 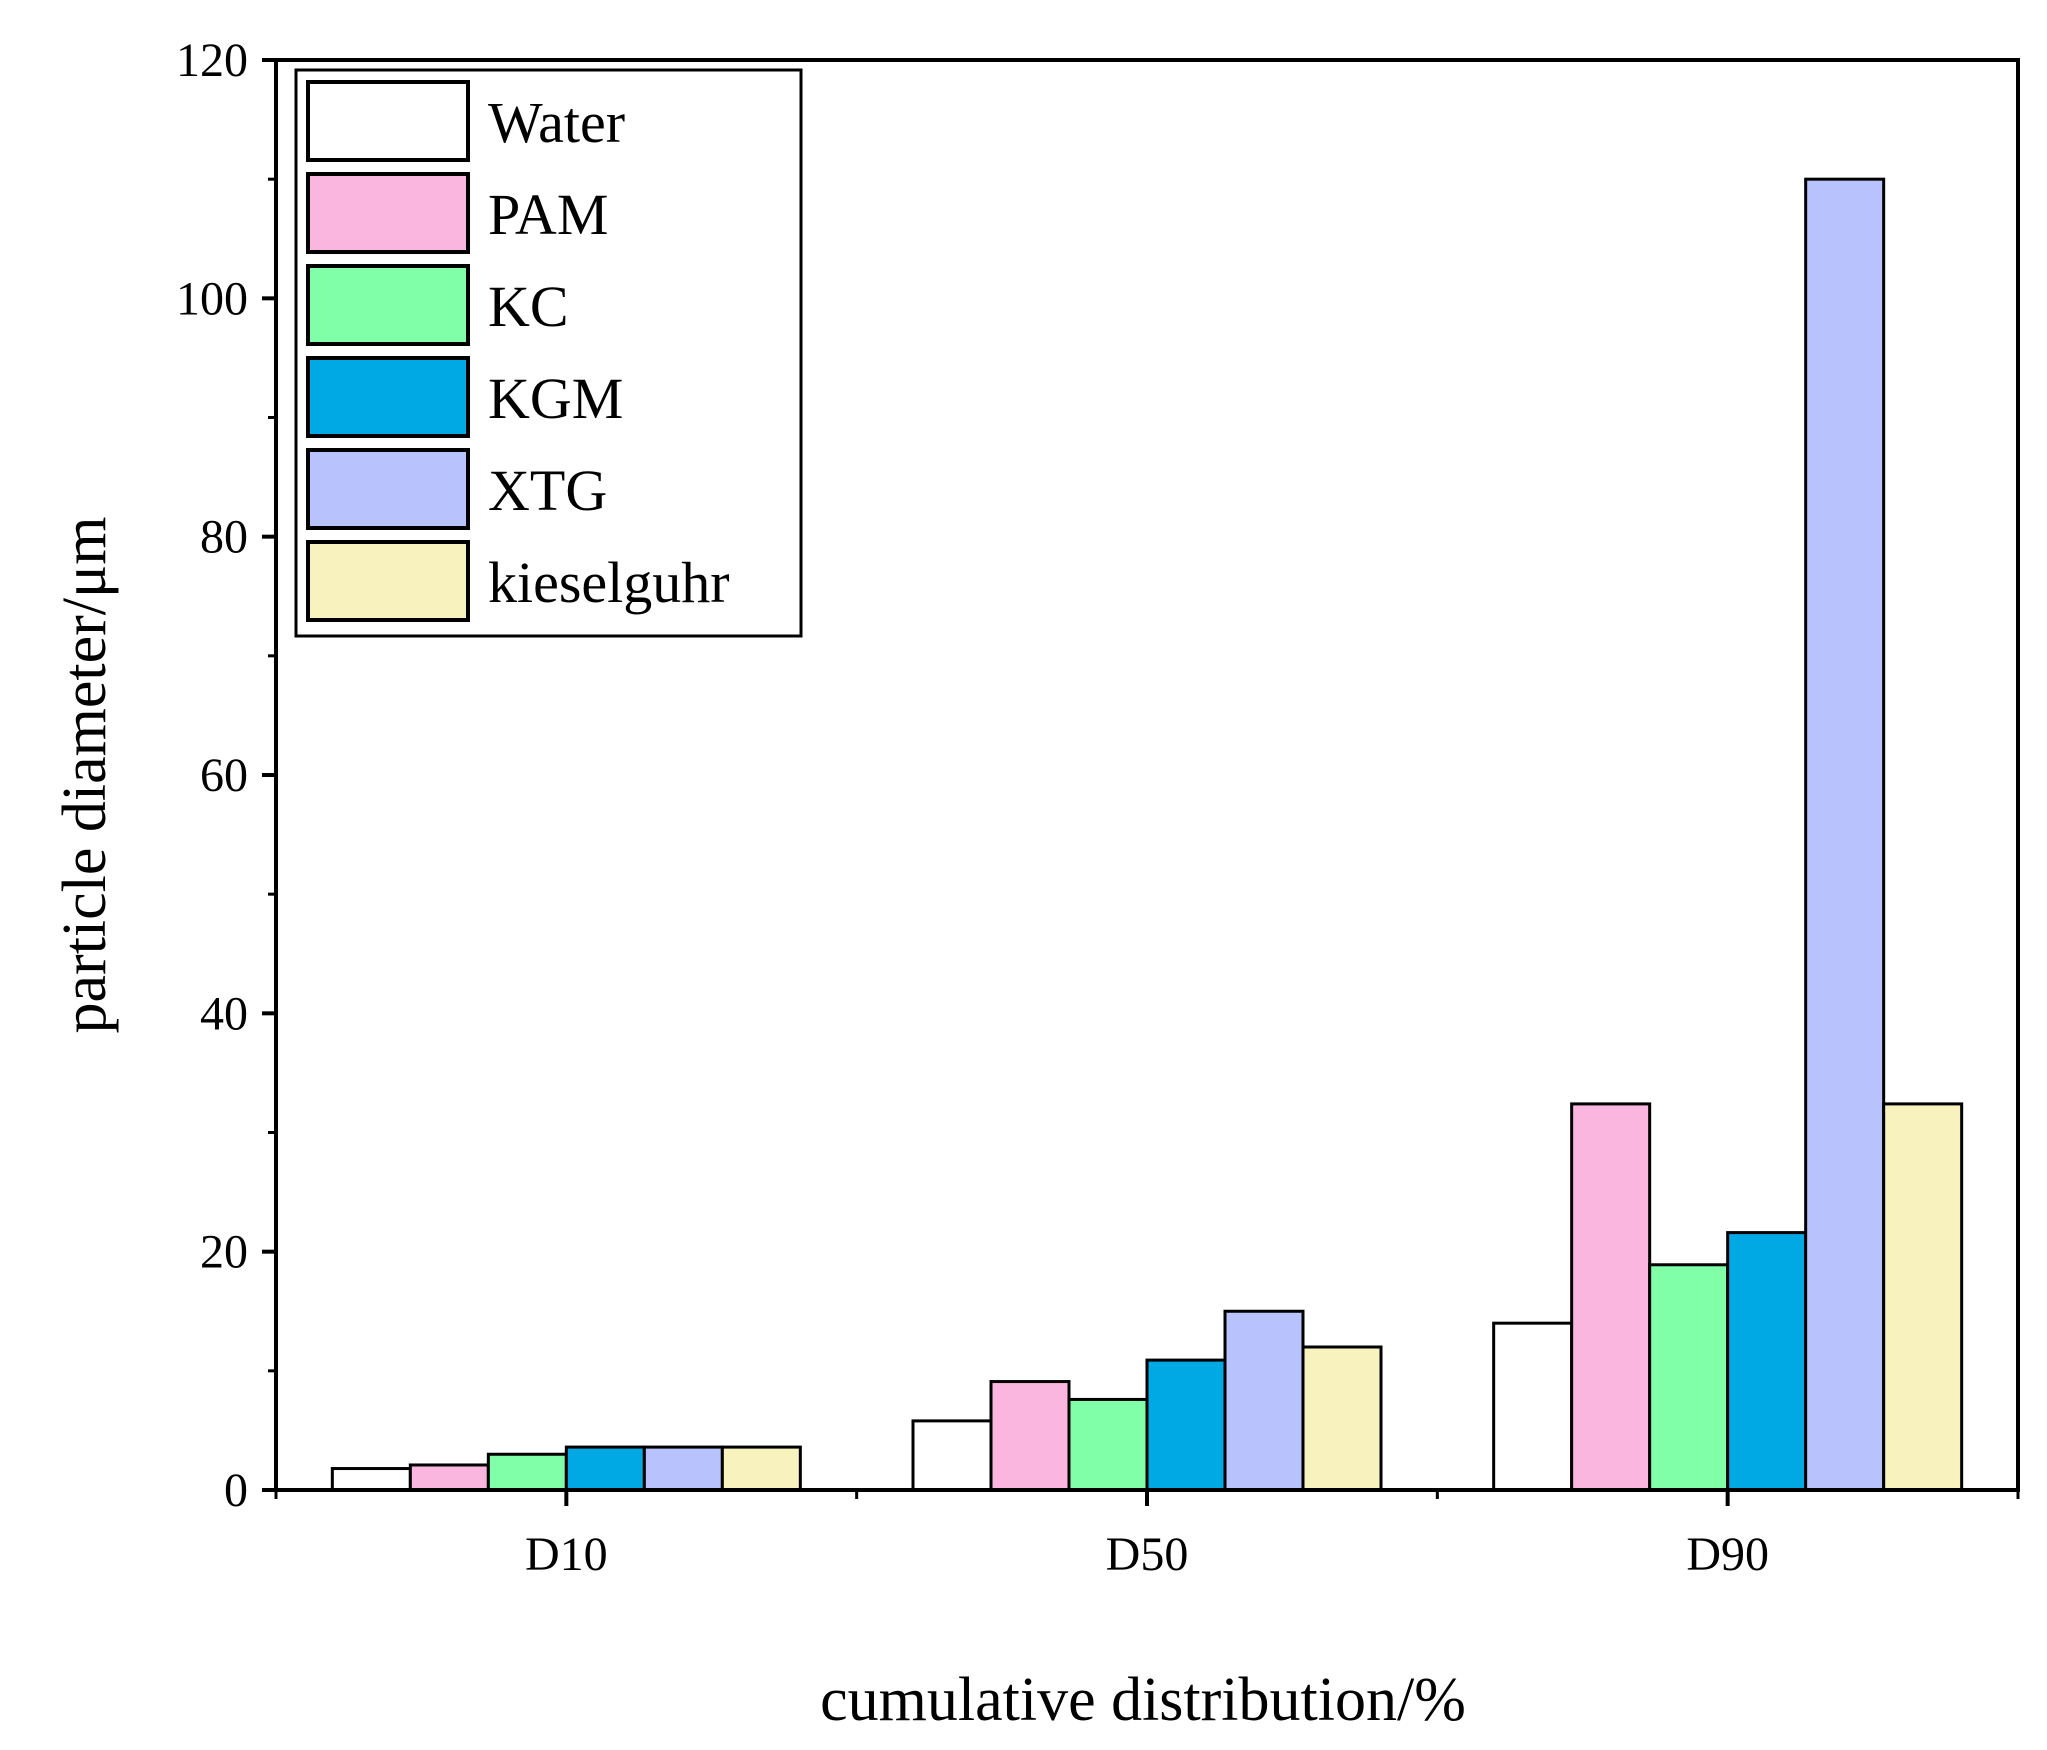 What do you see at coordinates (1611, 1297) in the screenshot?
I see `bar-pam-d90` at bounding box center [1611, 1297].